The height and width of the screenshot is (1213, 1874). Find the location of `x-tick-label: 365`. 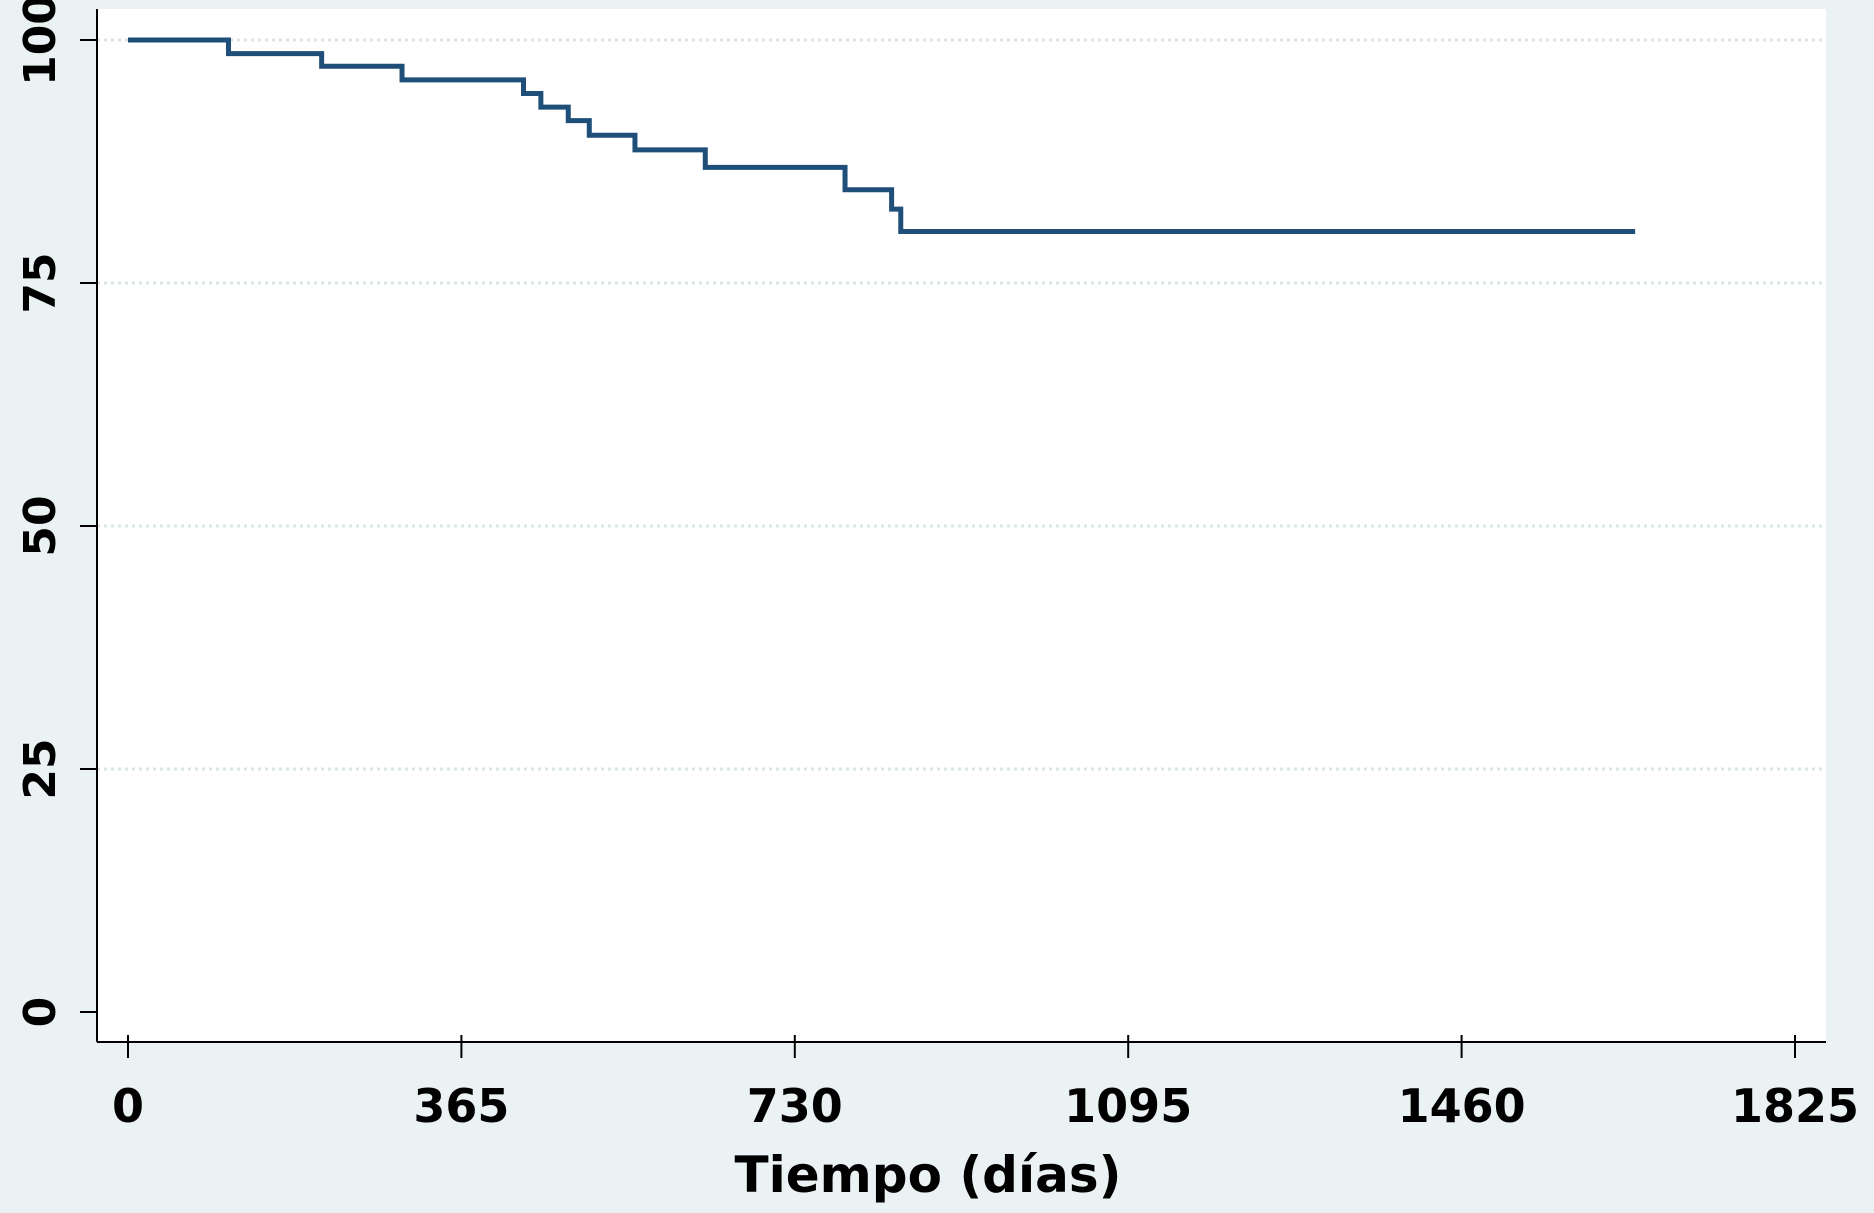

x-tick-label: 365 is located at coordinates (461, 1106).